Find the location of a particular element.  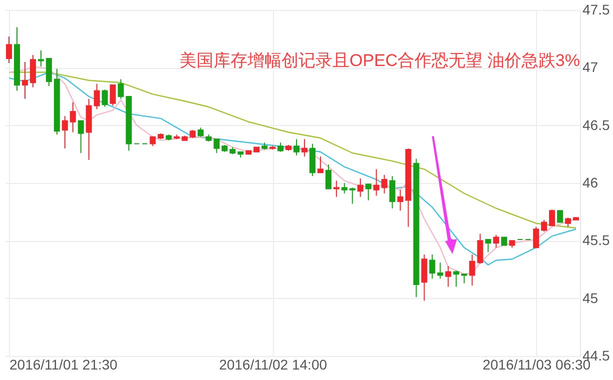

y-tick-label: 47 is located at coordinates (590, 67).